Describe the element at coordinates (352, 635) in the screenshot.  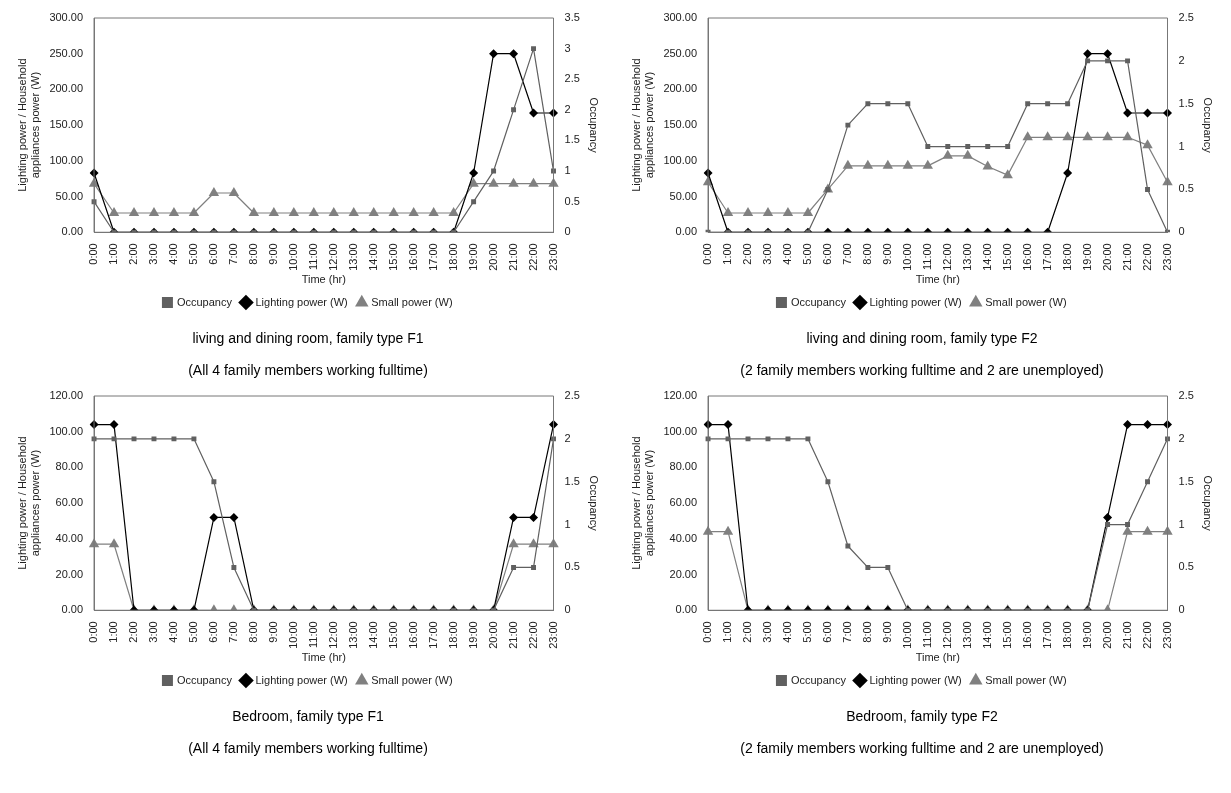
I see `x-tick-label: 13:00` at that location.